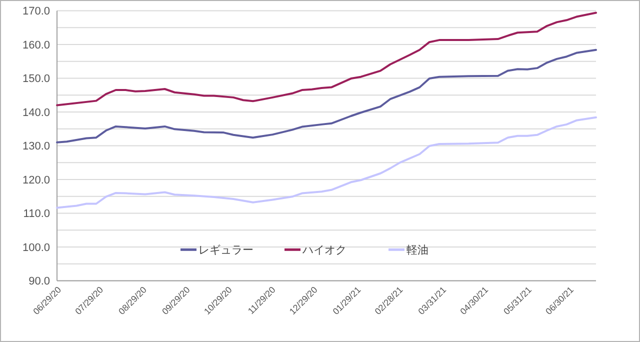 The height and width of the screenshot is (342, 640). I want to click on y-tick-label: 110.0, so click(36, 214).